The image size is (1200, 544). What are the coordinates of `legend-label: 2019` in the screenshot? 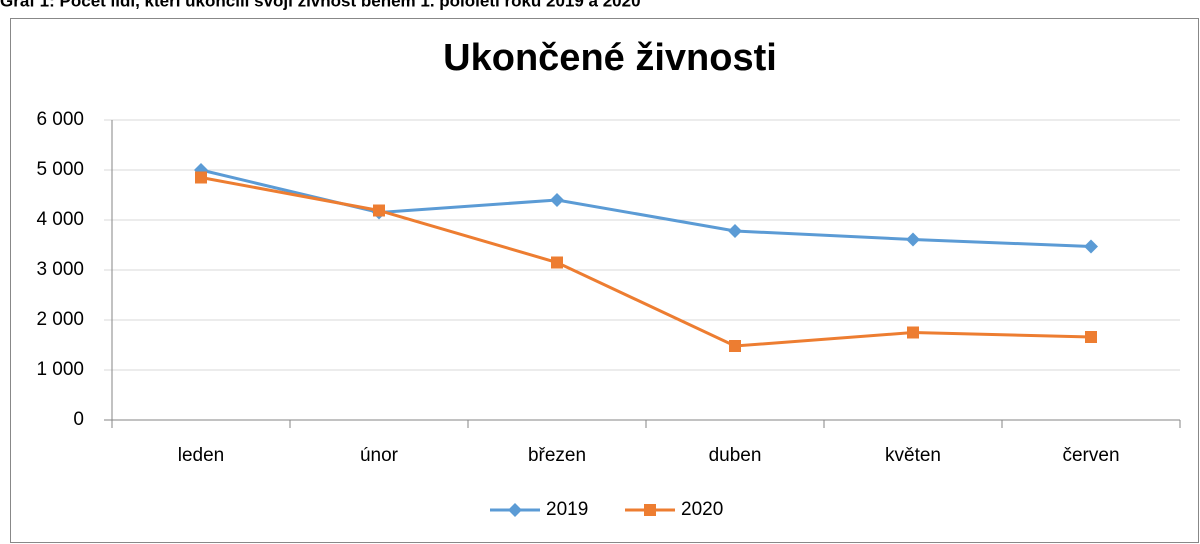 It's located at (567, 509).